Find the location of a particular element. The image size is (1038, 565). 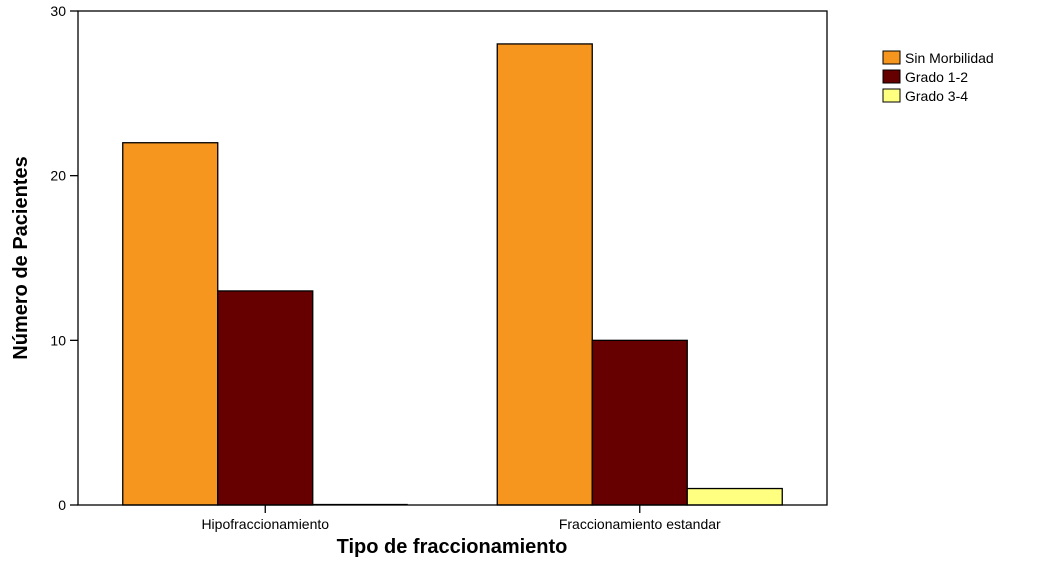

bar-grado-1-2-fraccionamiento-estandar is located at coordinates (639, 422).